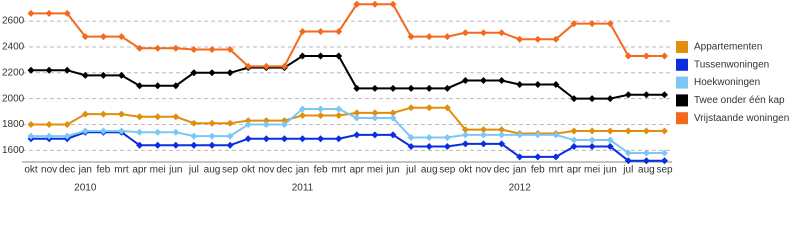 The height and width of the screenshot is (240, 800). I want to click on y-tick-label: 2400, so click(13, 47).